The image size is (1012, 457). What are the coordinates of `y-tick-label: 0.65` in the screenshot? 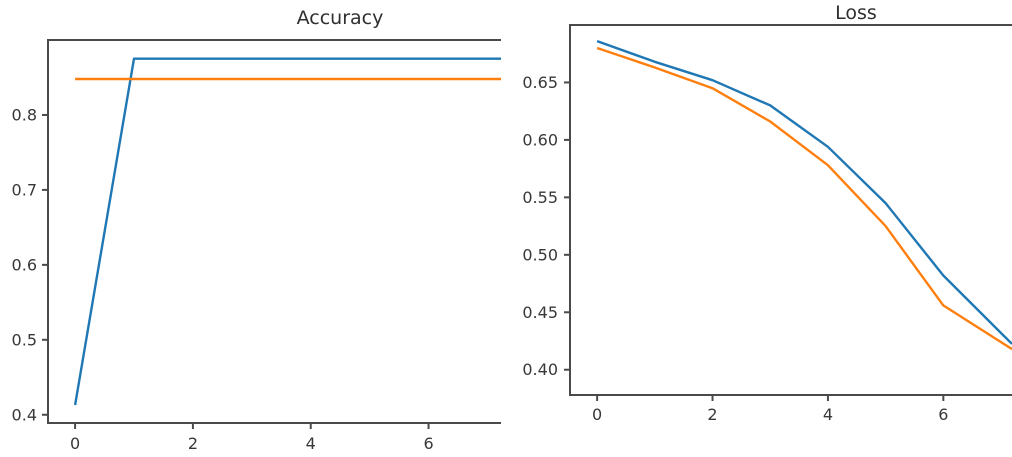 It's located at (540, 82).